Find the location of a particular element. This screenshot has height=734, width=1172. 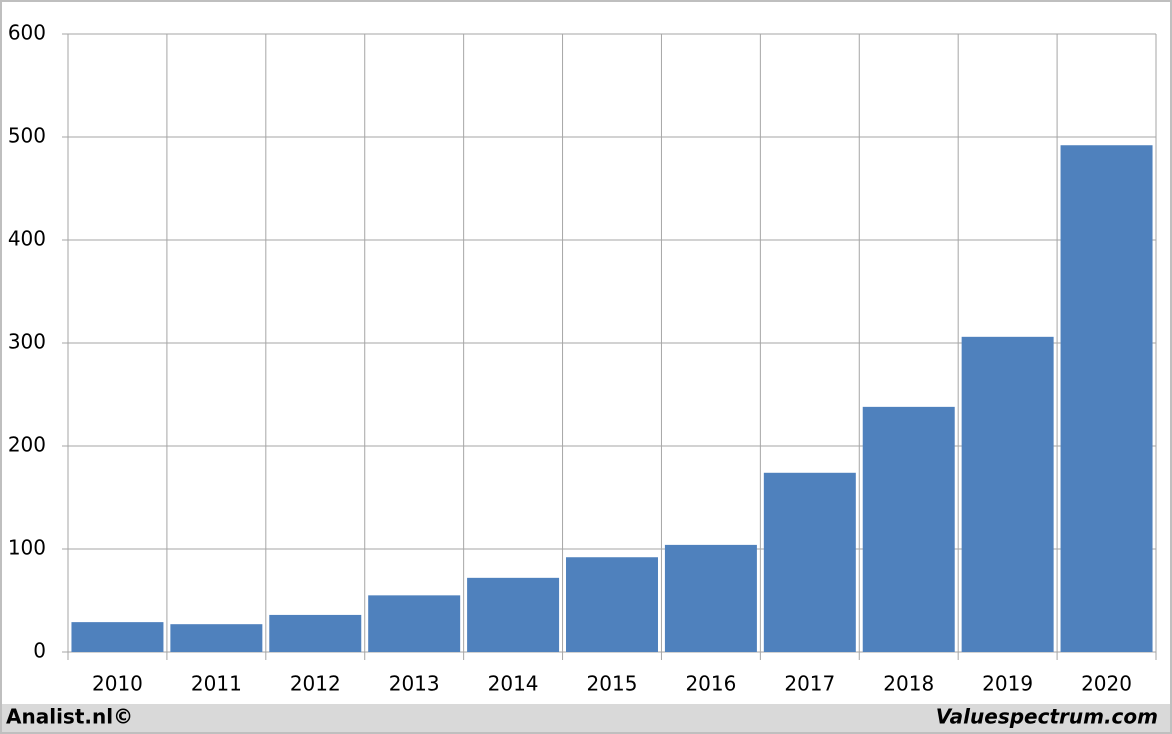

y-tick-label: 100 is located at coordinates (27, 548).